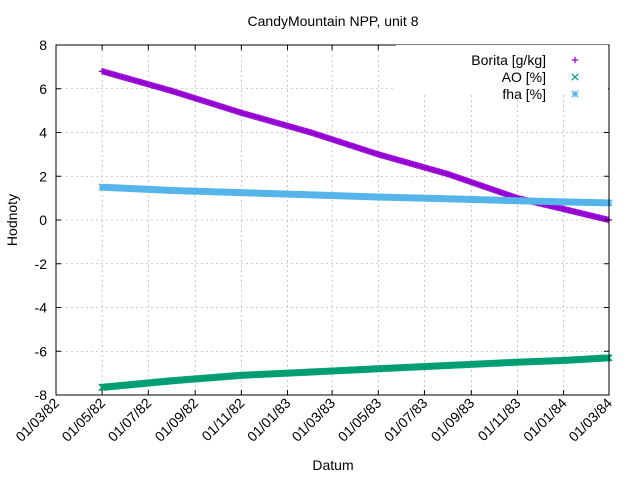  What do you see at coordinates (43, 89) in the screenshot?
I see `y-tick-label: 6` at bounding box center [43, 89].